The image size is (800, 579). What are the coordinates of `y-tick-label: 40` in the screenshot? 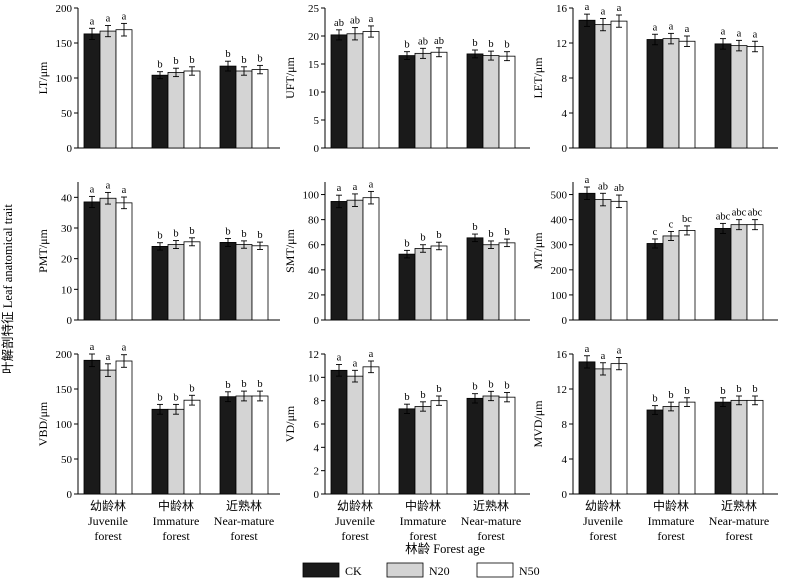 It's located at (314, 271).